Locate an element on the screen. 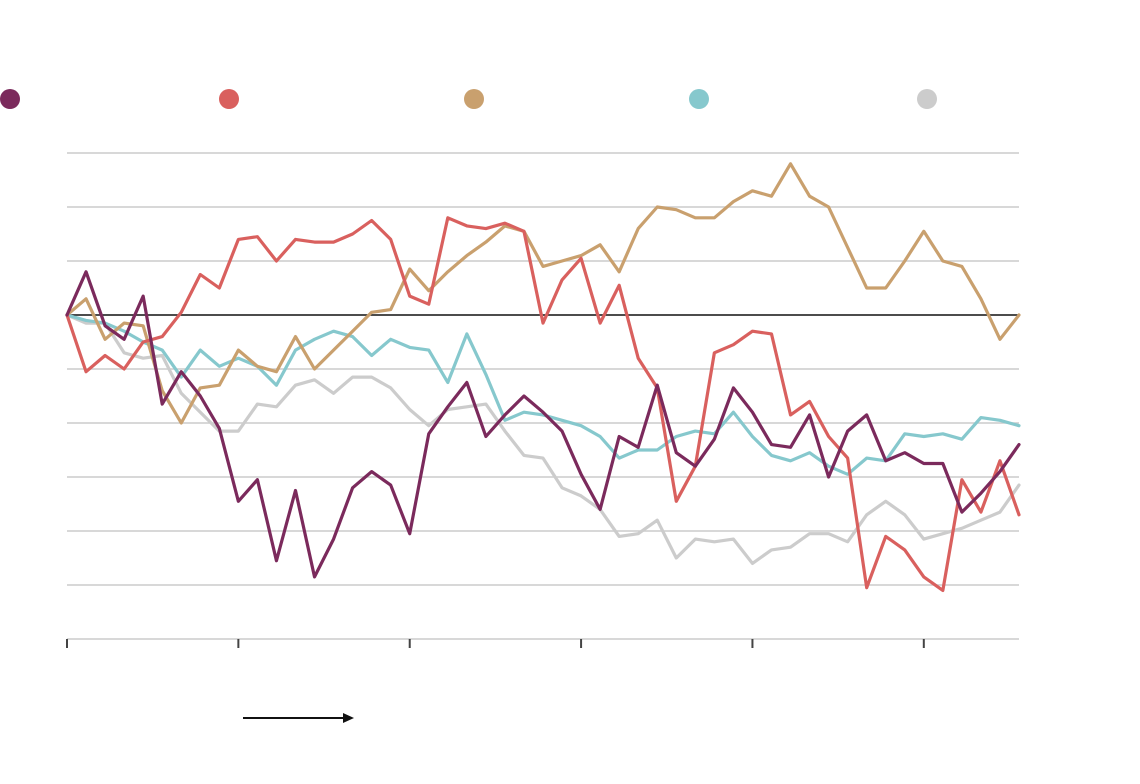 Image resolution: width=1140 pixels, height=784 pixels. arrow is located at coordinates (298, 718).